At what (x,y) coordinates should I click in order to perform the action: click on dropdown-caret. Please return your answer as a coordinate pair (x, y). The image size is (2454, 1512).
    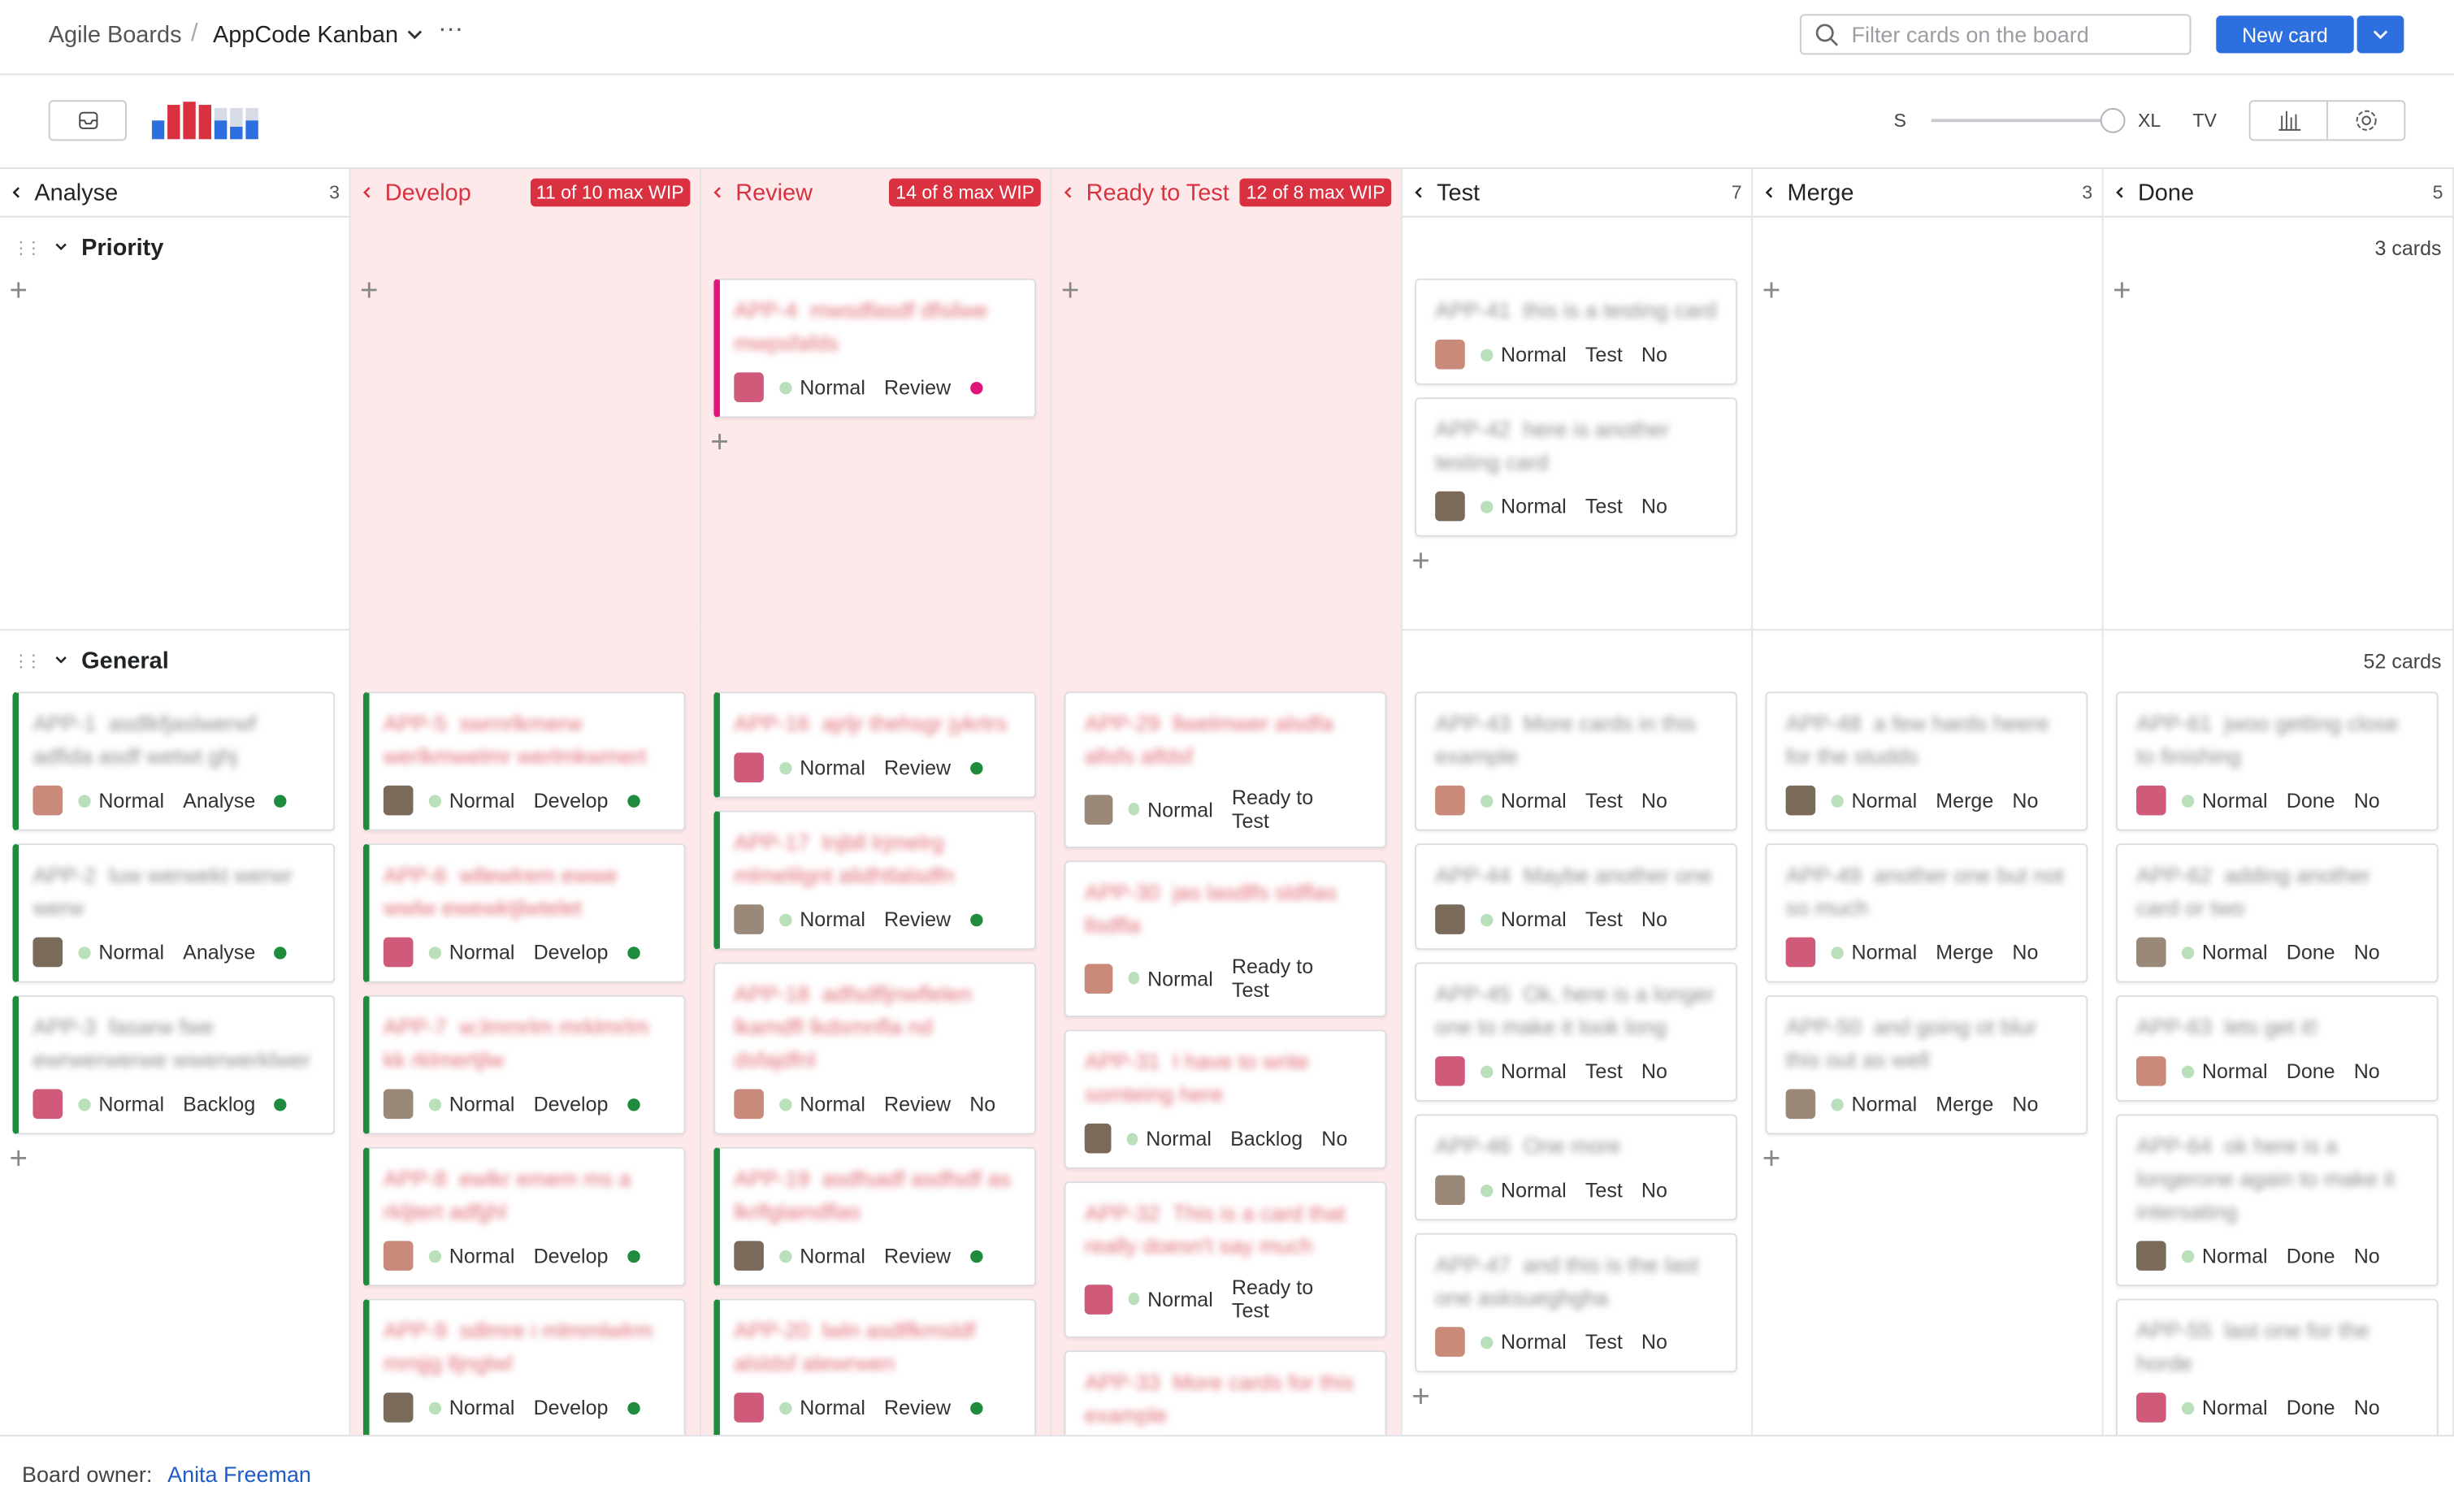
    Looking at the image, I should click on (2380, 35).